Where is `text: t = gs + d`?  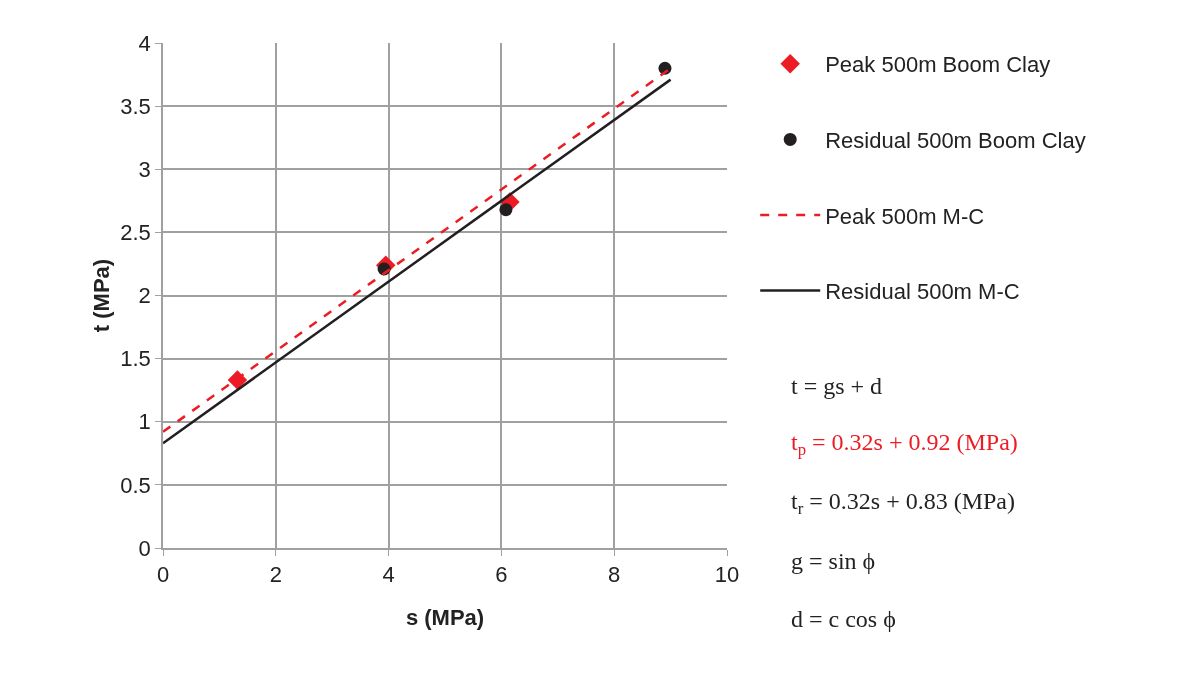 text: t = gs + d is located at coordinates (837, 386).